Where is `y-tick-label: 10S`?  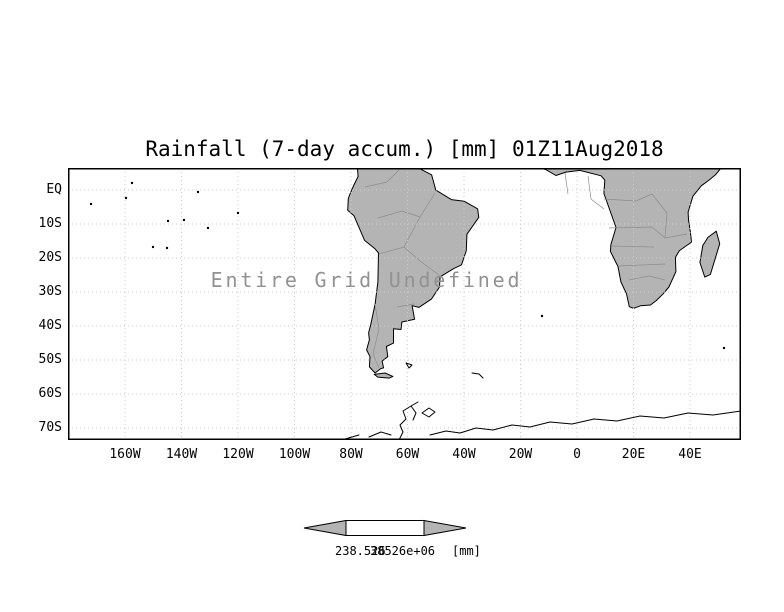 y-tick-label: 10S is located at coordinates (50, 223).